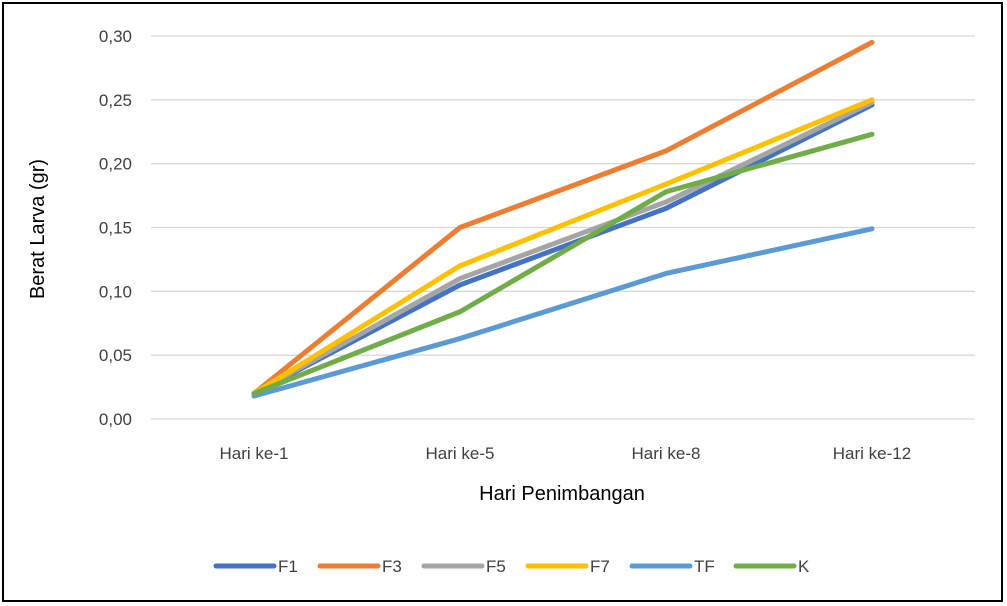 This screenshot has width=1007, height=606. Describe the element at coordinates (359, 566) in the screenshot. I see `legend-item-f3: F3` at that location.